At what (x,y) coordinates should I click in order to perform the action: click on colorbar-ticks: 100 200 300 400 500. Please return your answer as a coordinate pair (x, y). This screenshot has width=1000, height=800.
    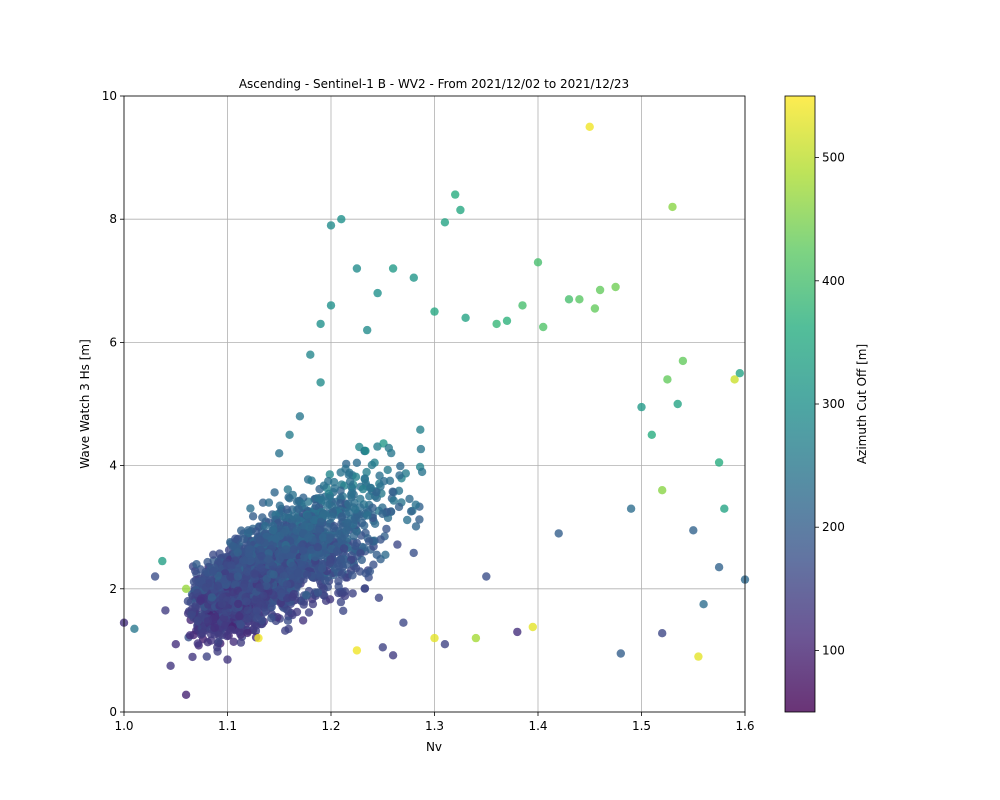
    Looking at the image, I should click on (830, 404).